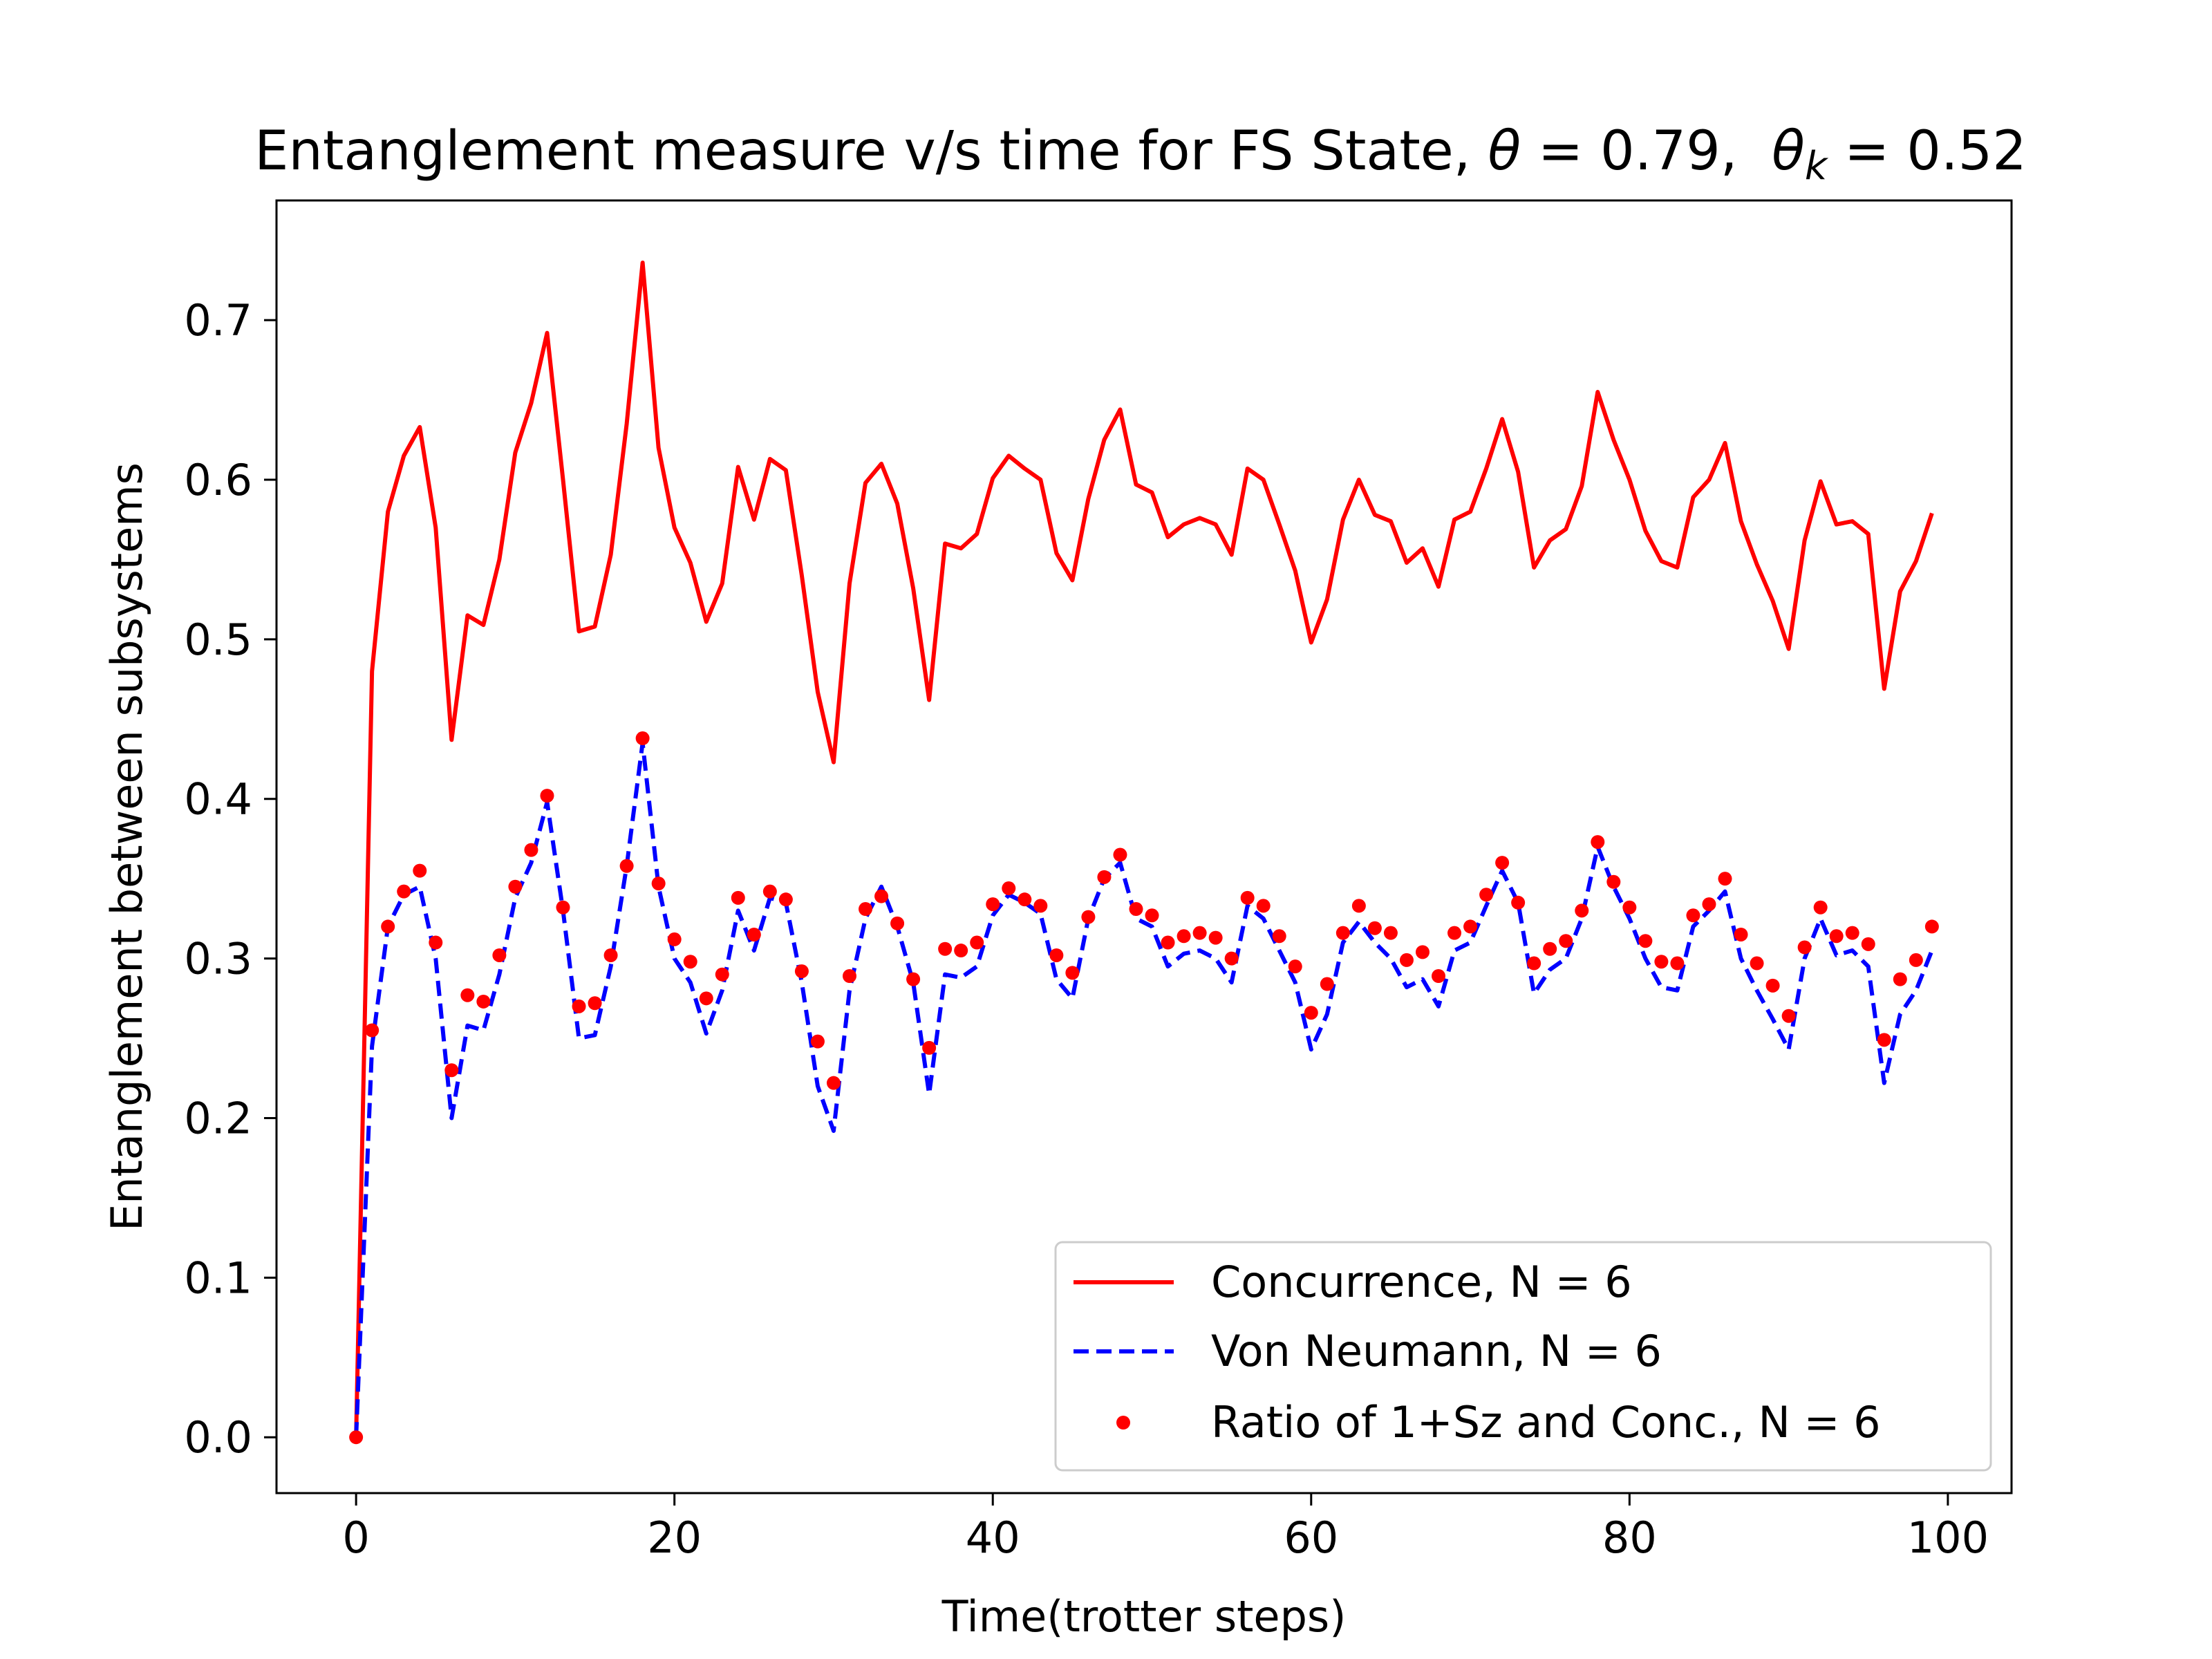 This screenshot has height=1659, width=2212. I want to click on x-axis: 0 20 40 60 80 100, so click(1166, 1528).